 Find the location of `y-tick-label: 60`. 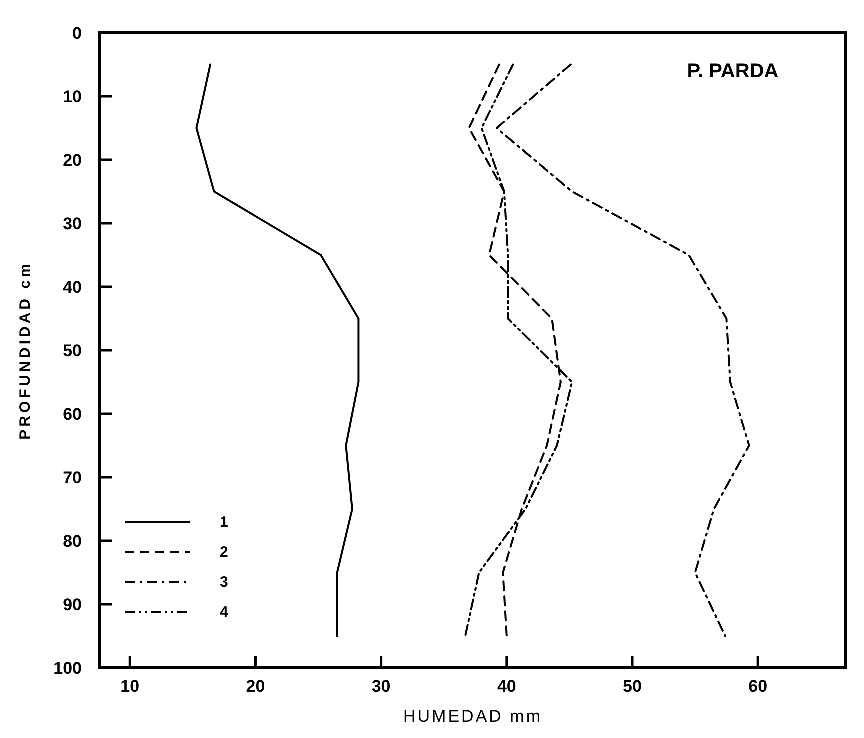

y-tick-label: 60 is located at coordinates (72, 414).